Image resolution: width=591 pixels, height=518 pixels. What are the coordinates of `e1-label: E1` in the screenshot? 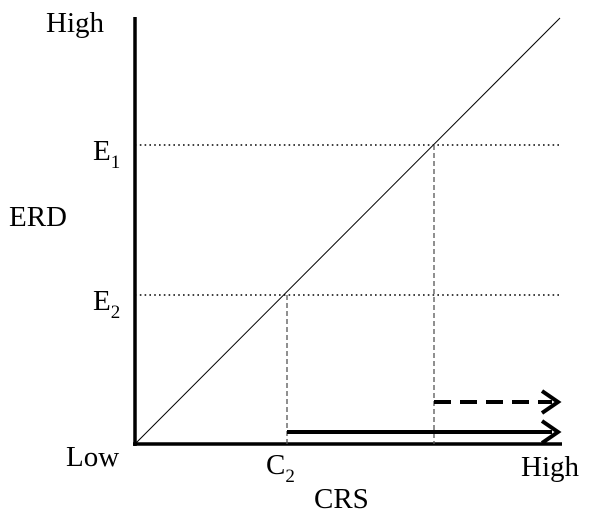 It's located at (106, 154).